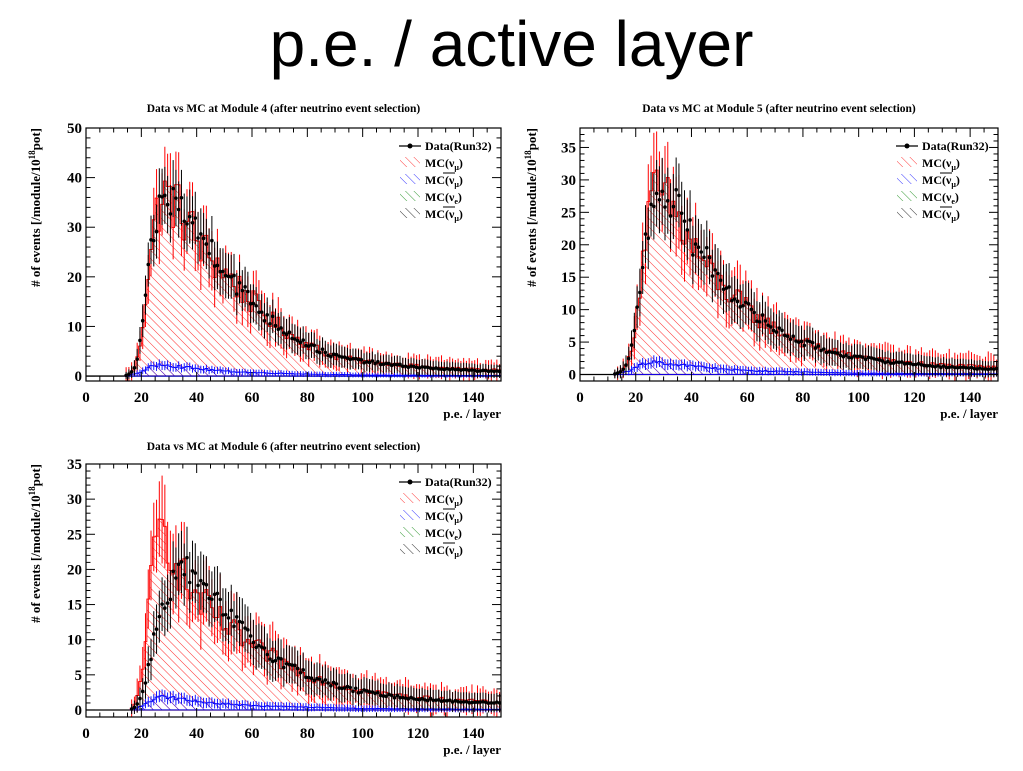 The image size is (1023, 771). Describe the element at coordinates (35, 543) in the screenshot. I see `y-axis-label: # of events [/module/1018pot]` at that location.